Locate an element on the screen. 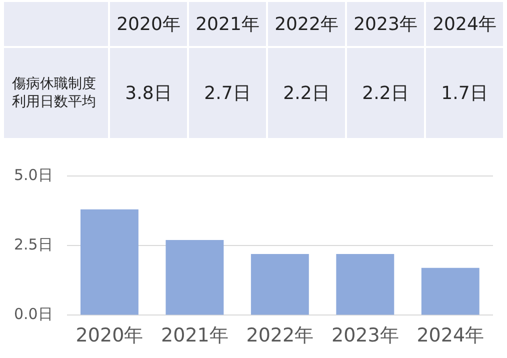  x-tick-label: 2024年 is located at coordinates (450, 335).